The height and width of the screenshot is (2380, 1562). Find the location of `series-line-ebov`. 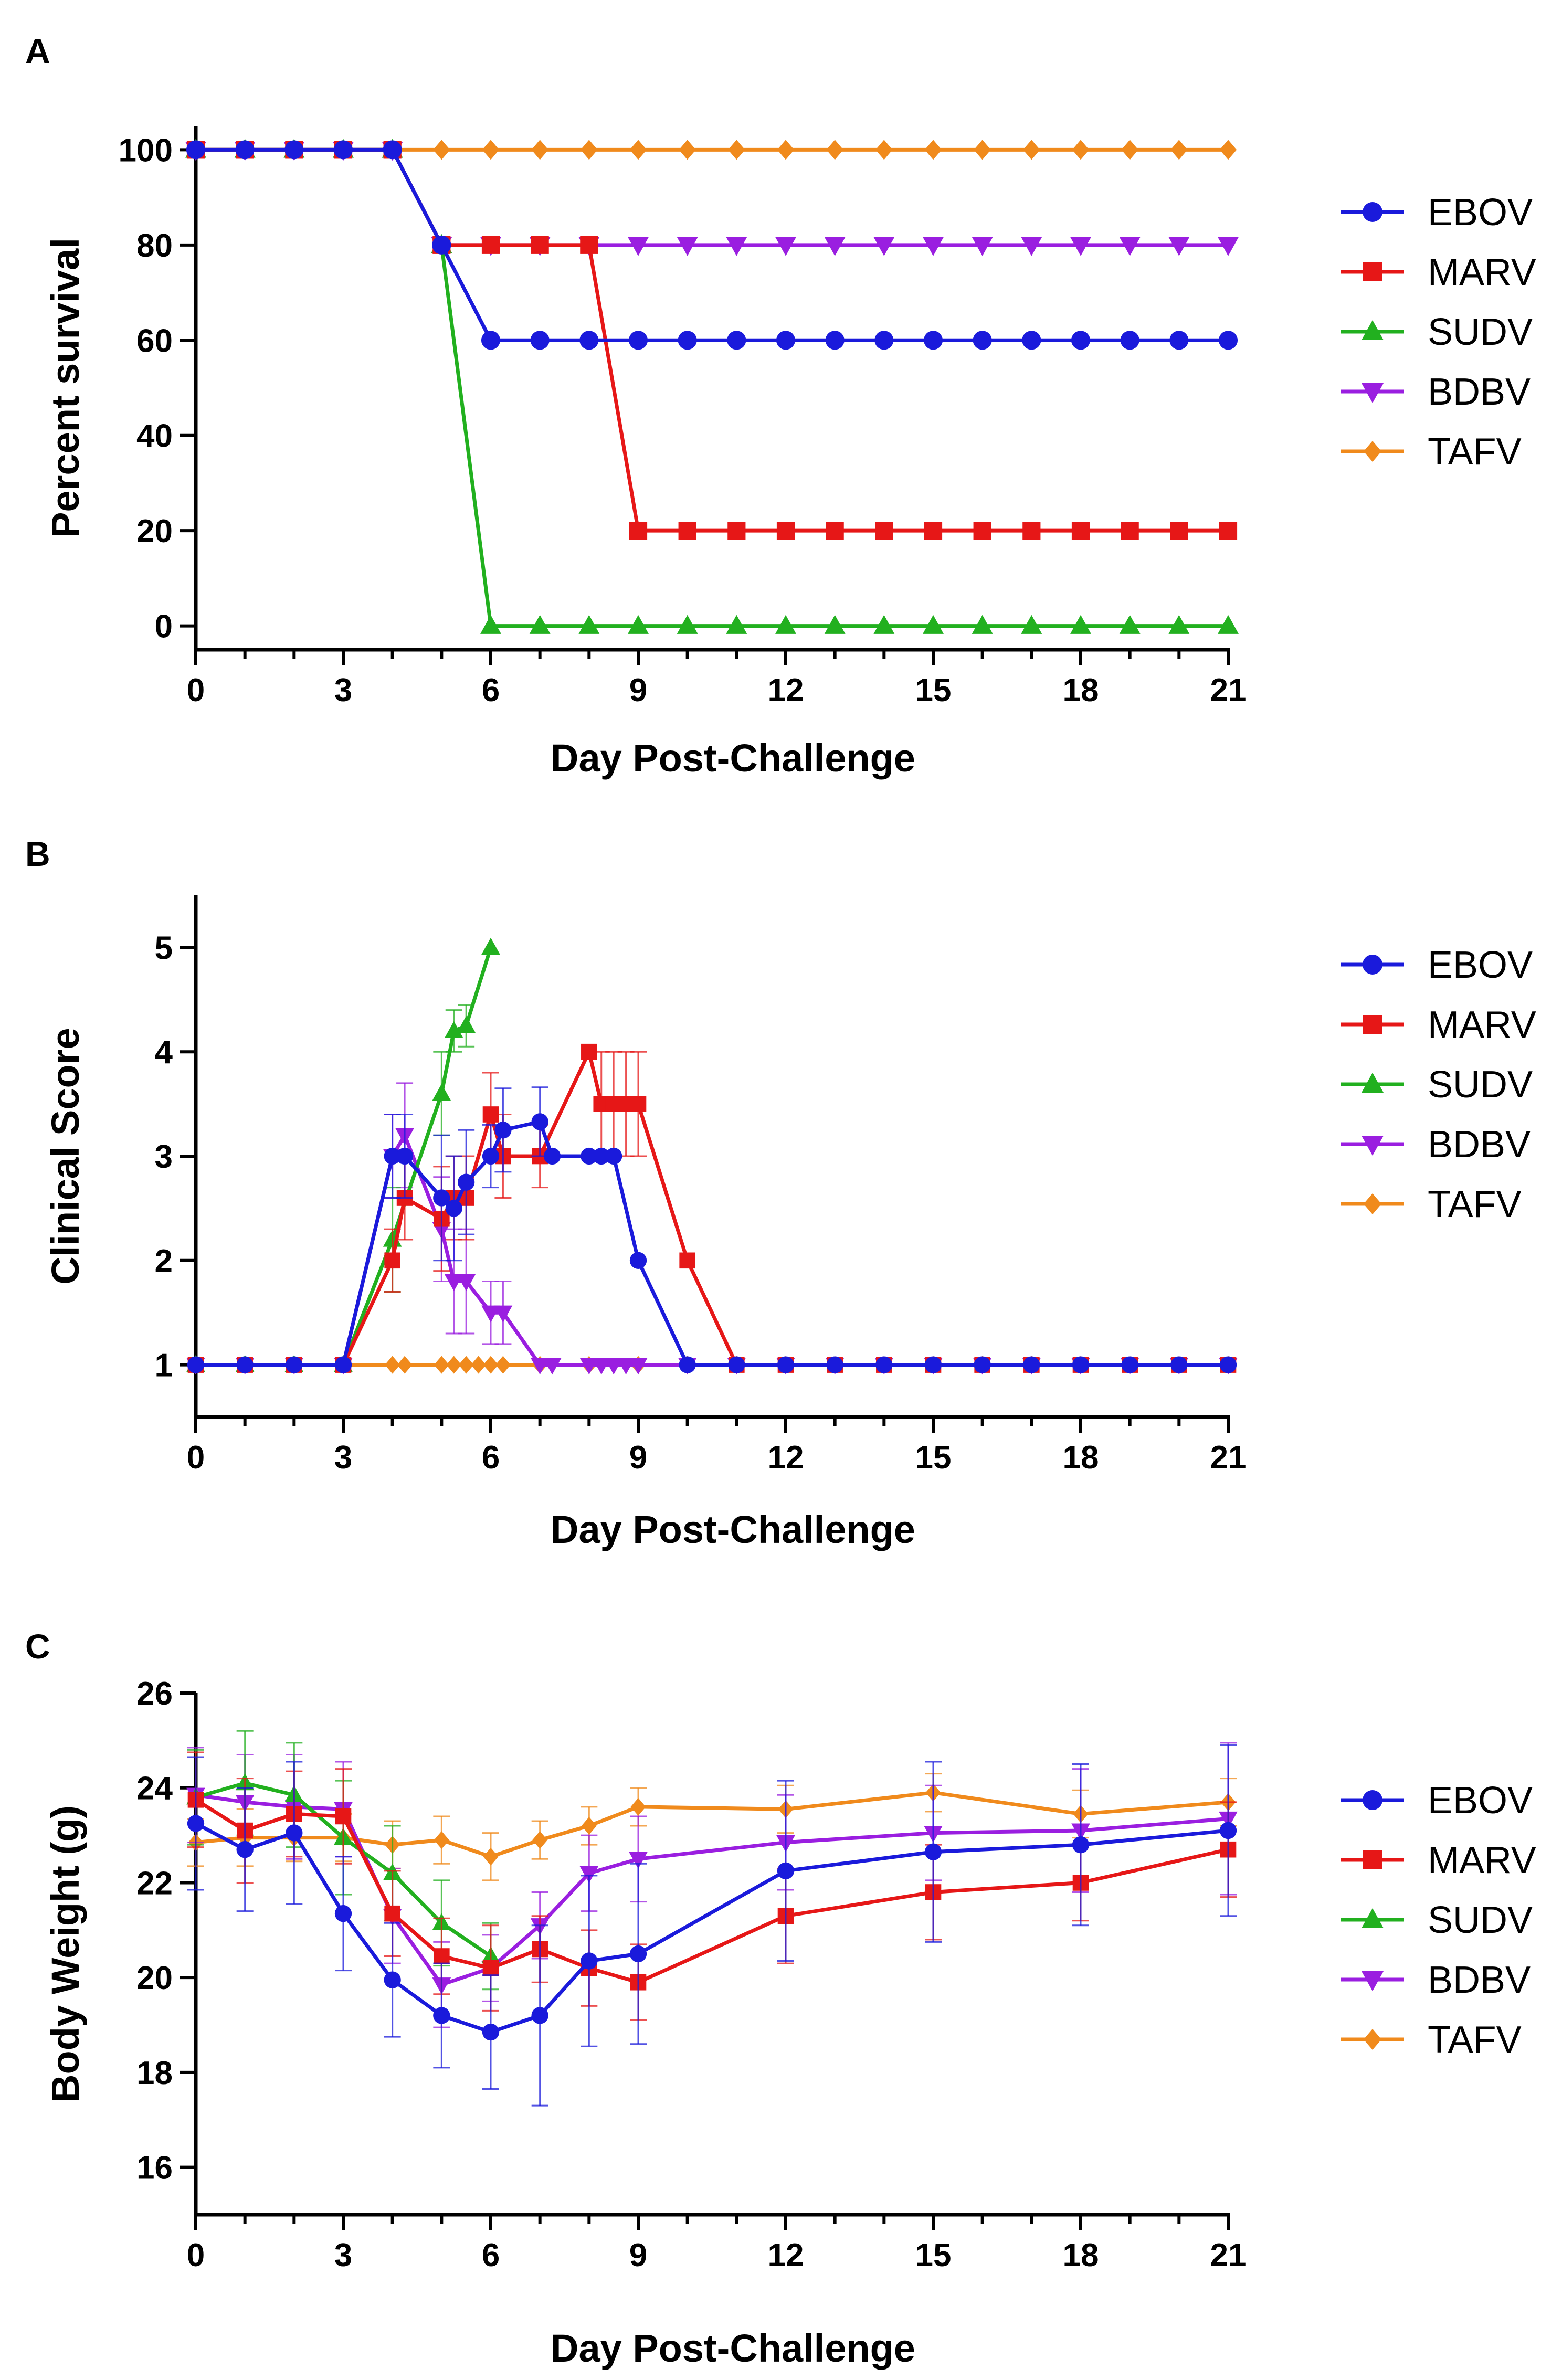

series-line-ebov is located at coordinates (712, 1243).